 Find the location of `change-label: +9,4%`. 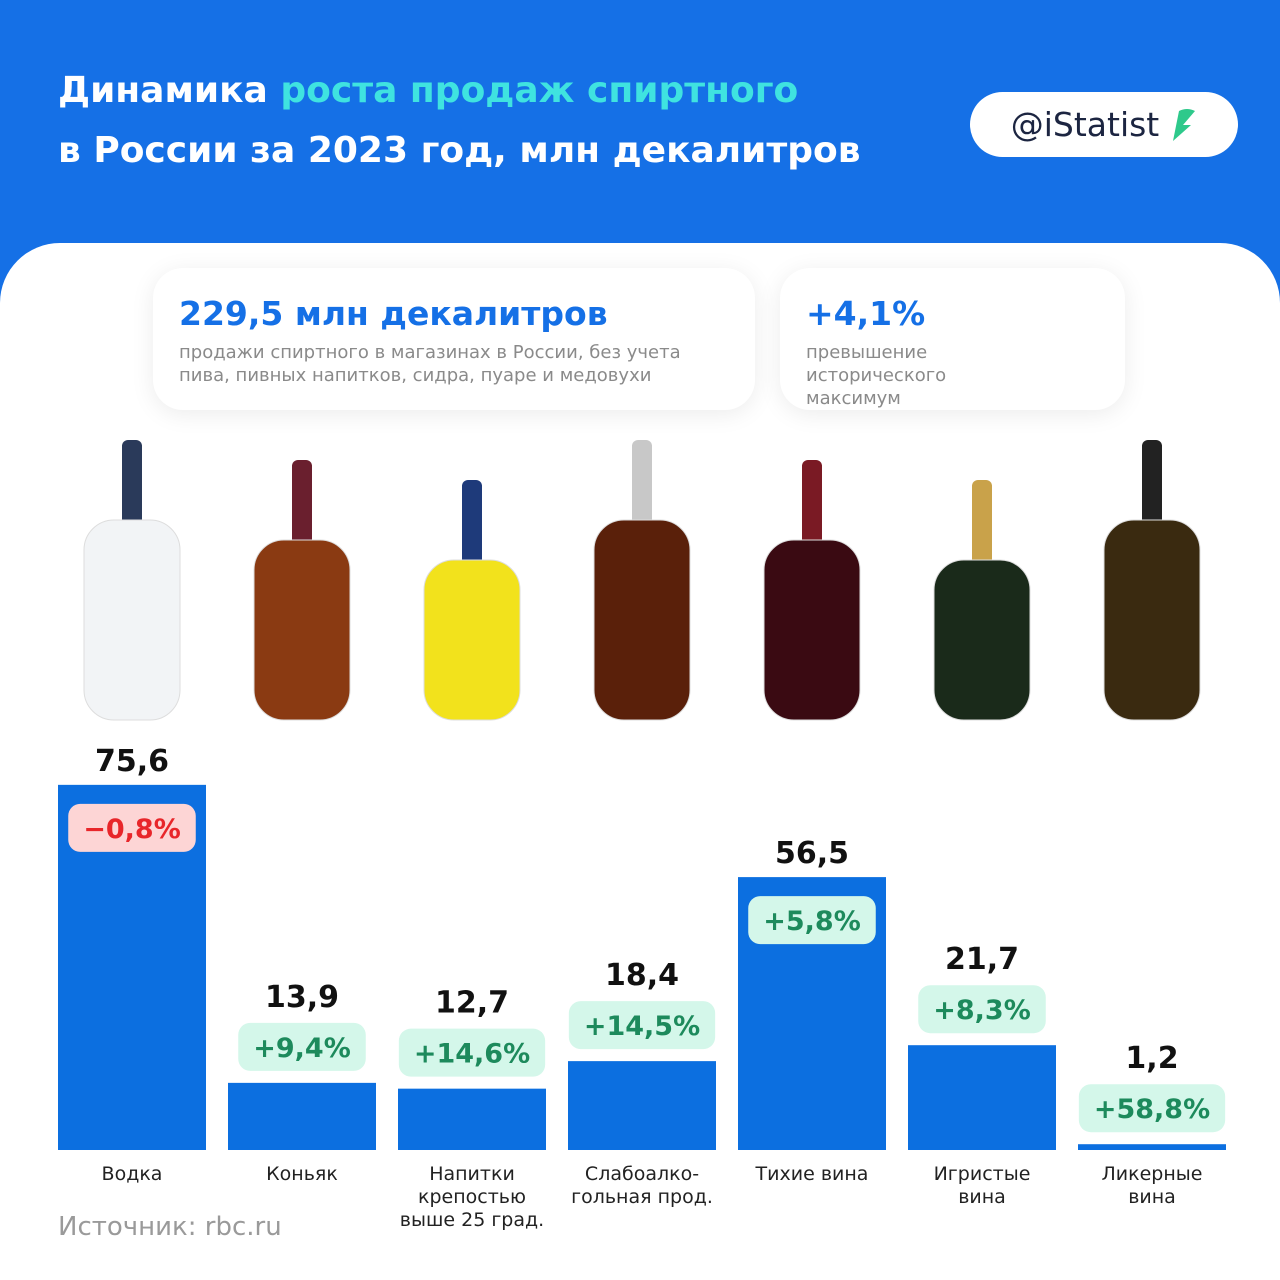

change-label: +9,4% is located at coordinates (302, 1048).